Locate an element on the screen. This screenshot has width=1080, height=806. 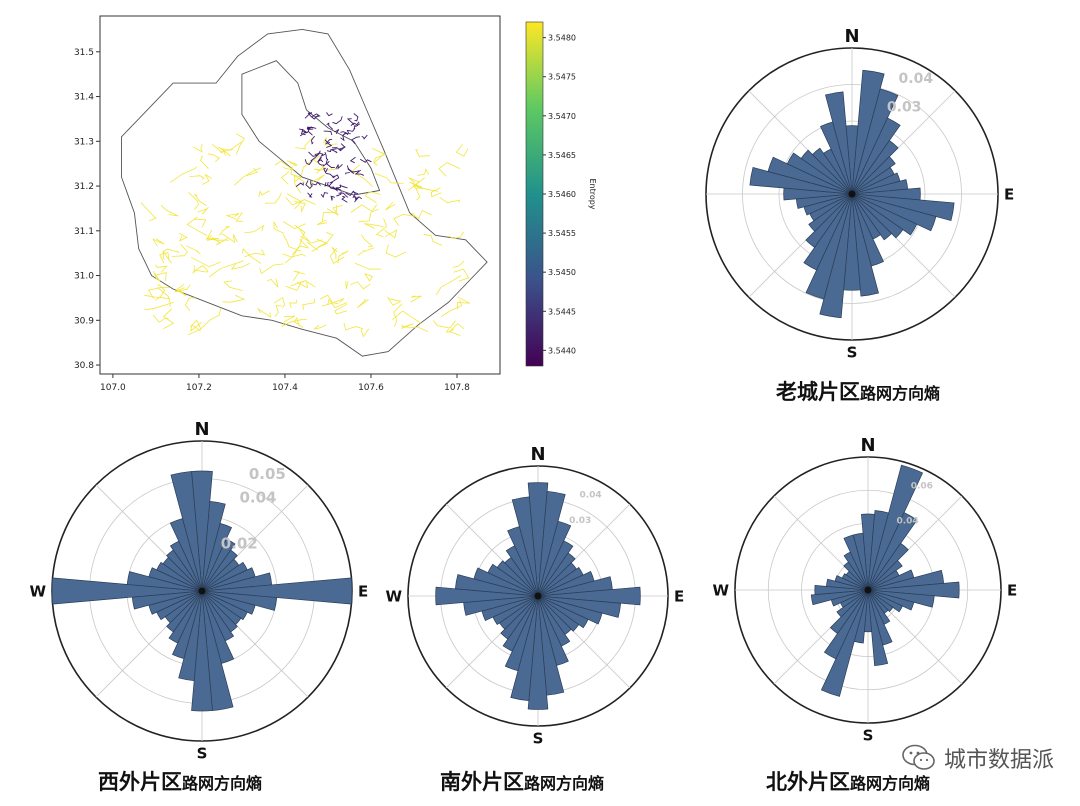
caption-north-main: 北外片区 is located at coordinates (808, 782).